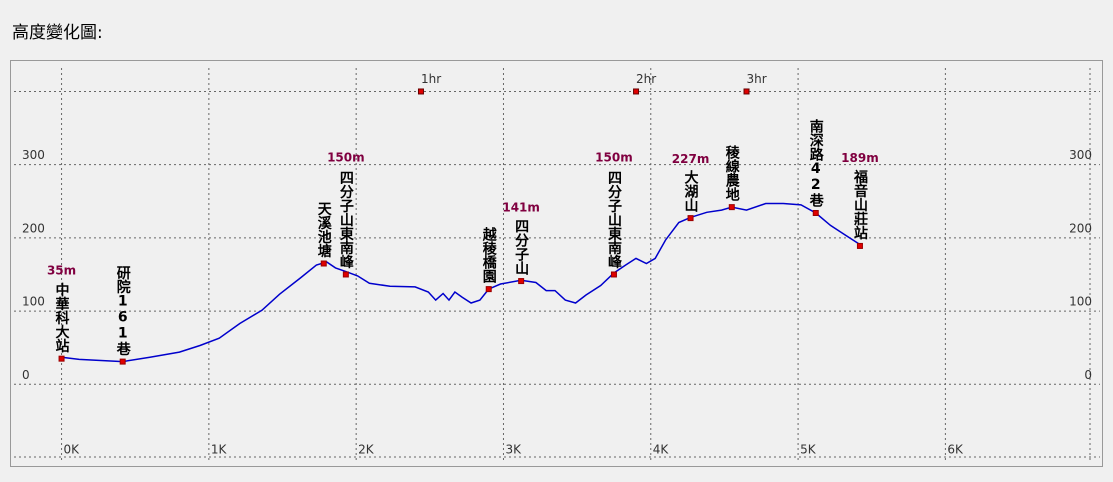  What do you see at coordinates (521, 208) in the screenshot?
I see `elevation-label: 141m` at bounding box center [521, 208].